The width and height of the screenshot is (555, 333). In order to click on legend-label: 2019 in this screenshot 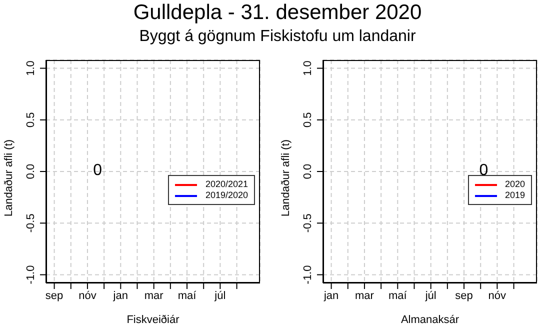, I will do `click(514, 195)`.